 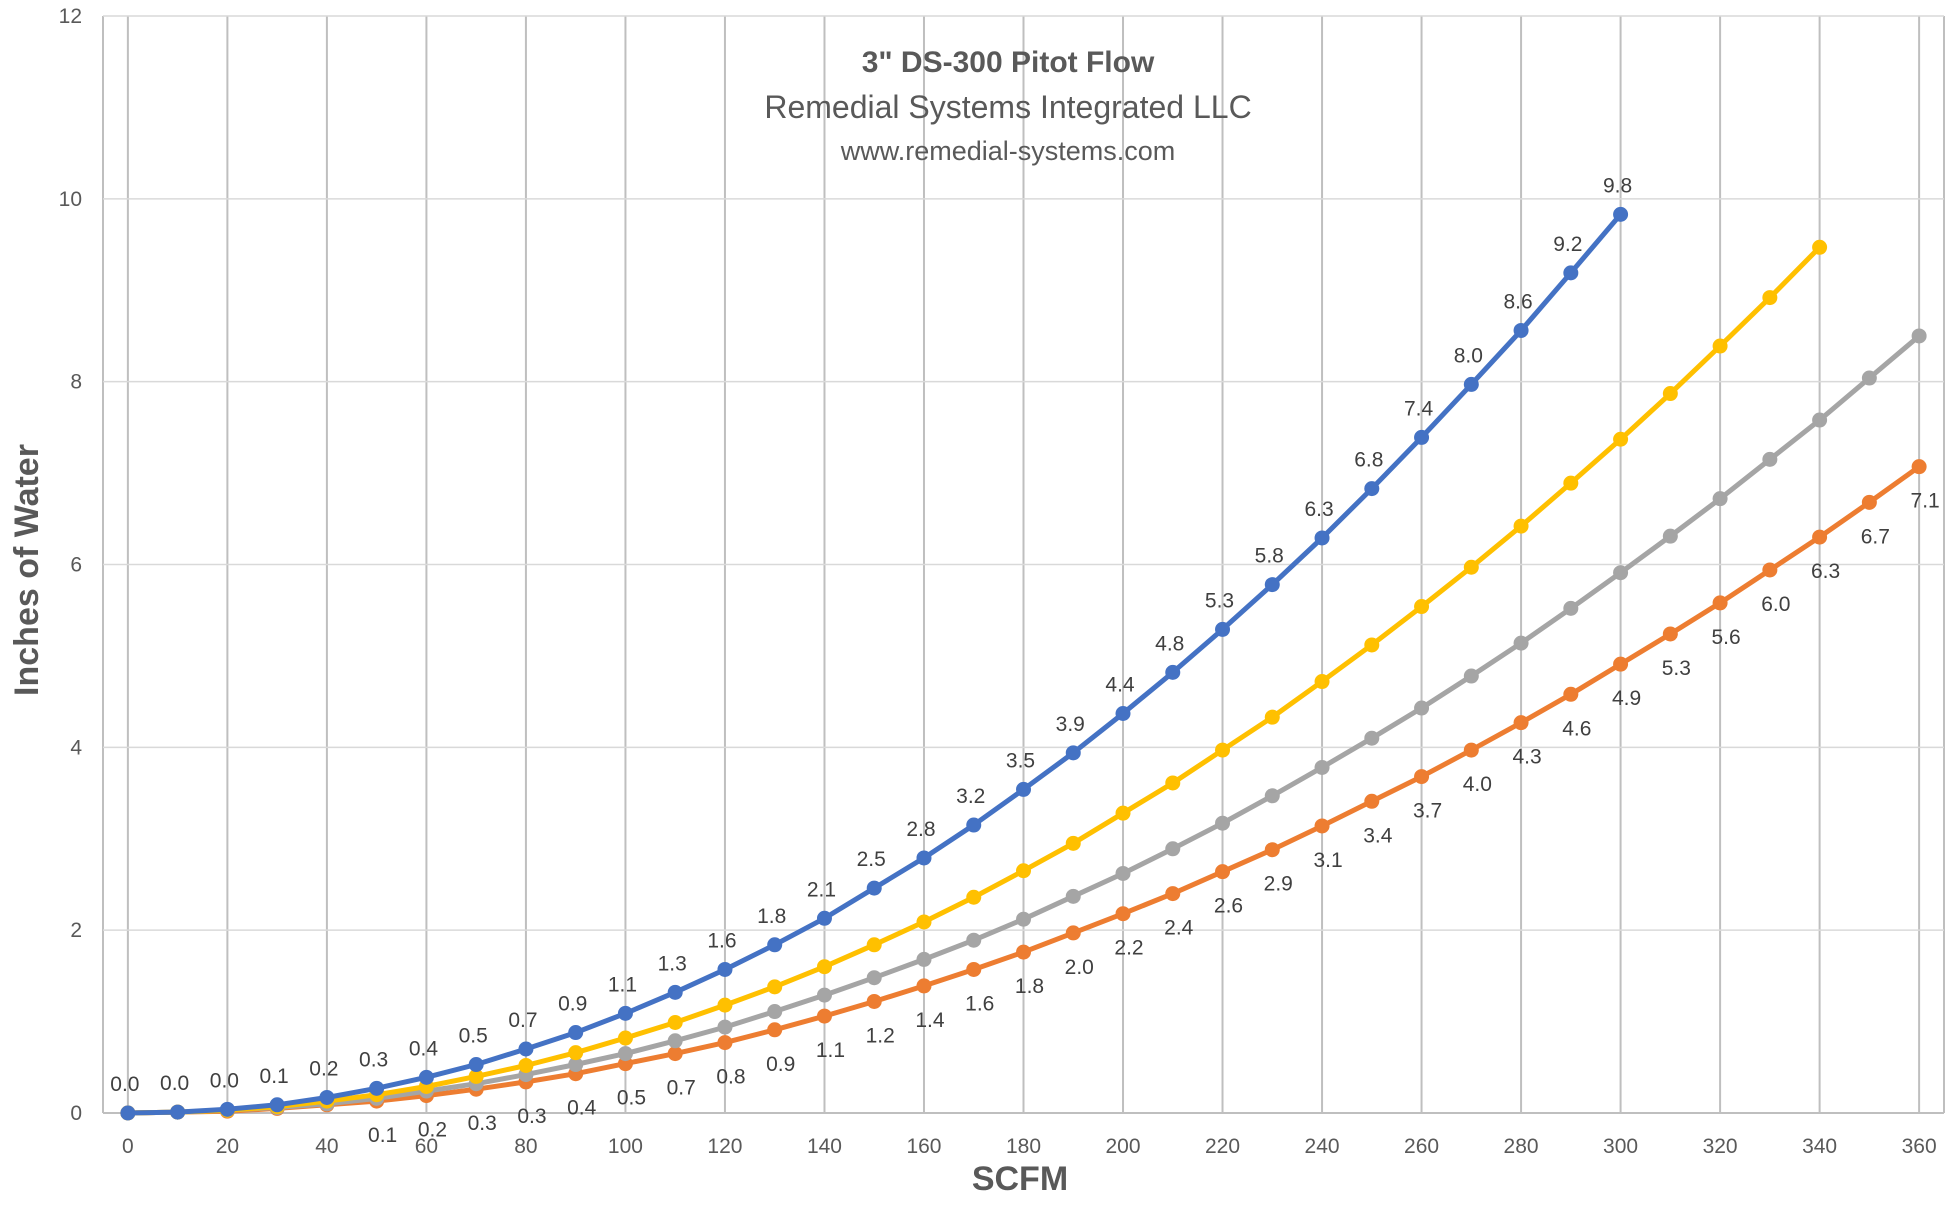 I want to click on data-label: 2.0, so click(x=1079, y=967).